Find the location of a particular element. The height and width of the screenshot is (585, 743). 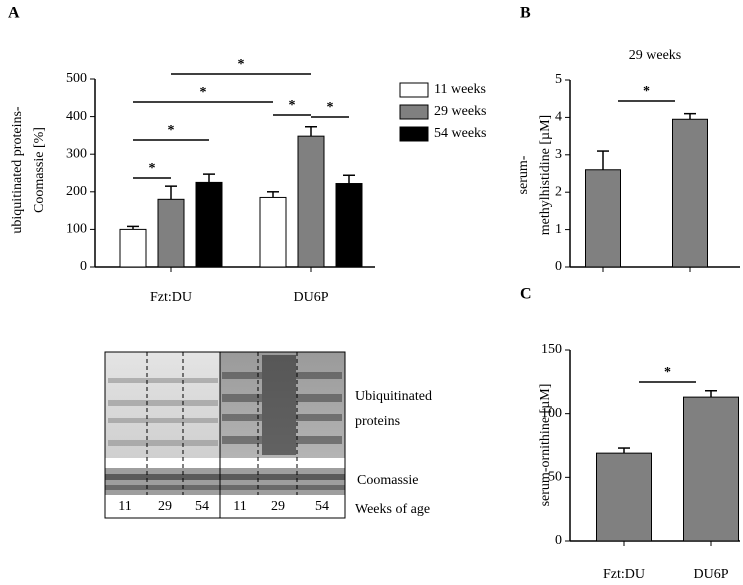

legend-label: 29 weeks is located at coordinates (460, 111).